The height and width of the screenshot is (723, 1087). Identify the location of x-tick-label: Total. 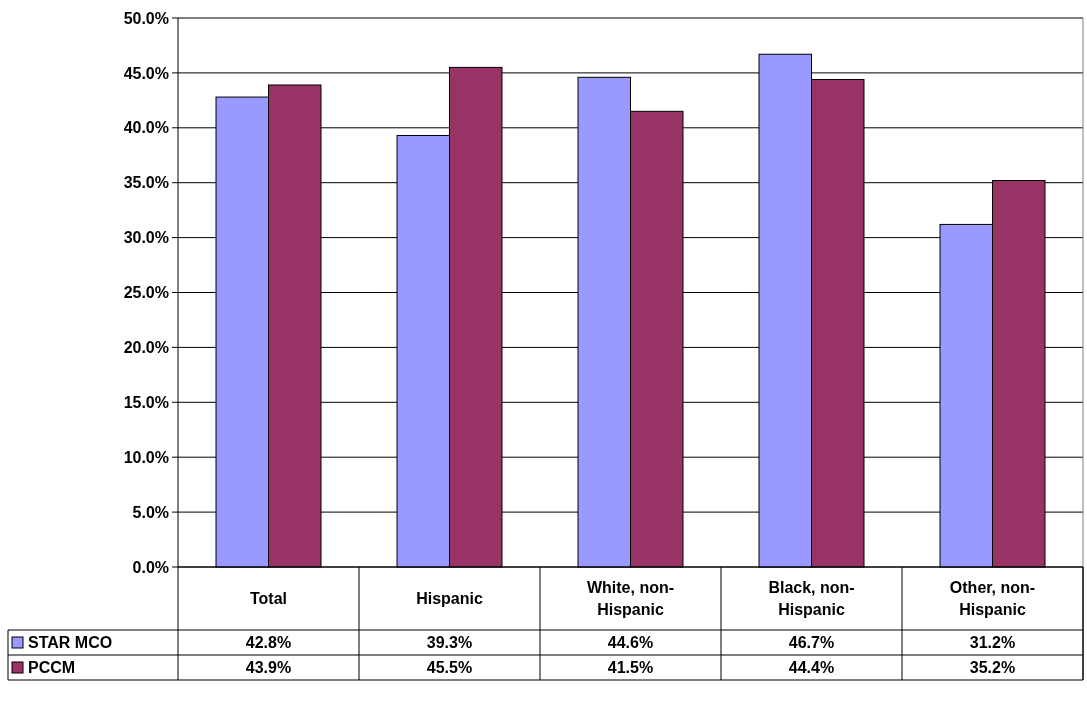
(268, 599).